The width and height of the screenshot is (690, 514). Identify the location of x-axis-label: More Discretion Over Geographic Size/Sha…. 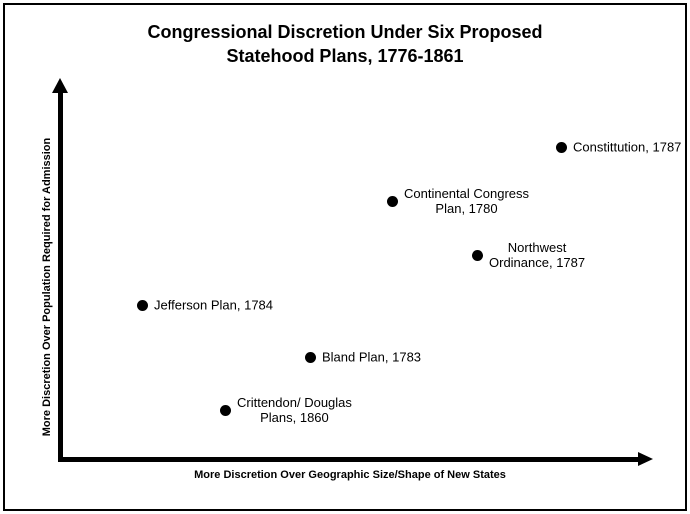
(350, 475).